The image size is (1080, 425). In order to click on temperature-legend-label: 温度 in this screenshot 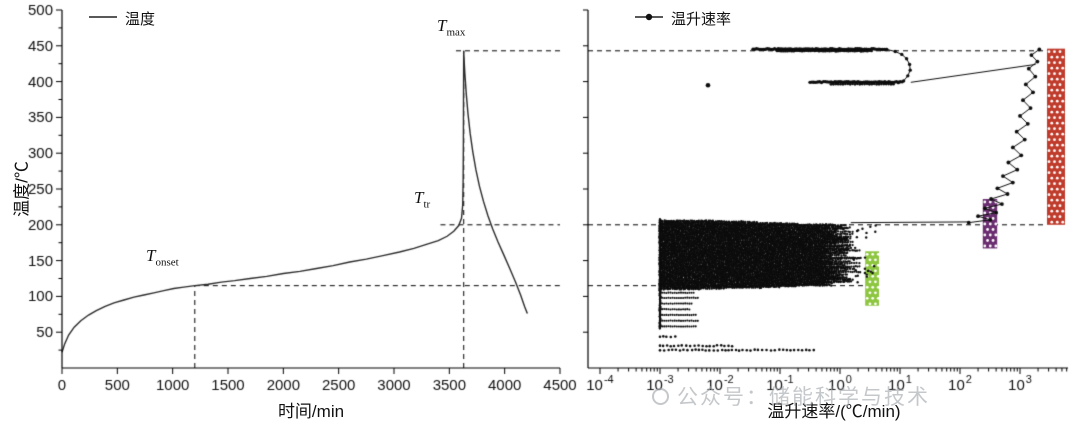, I will do `click(140, 19)`.